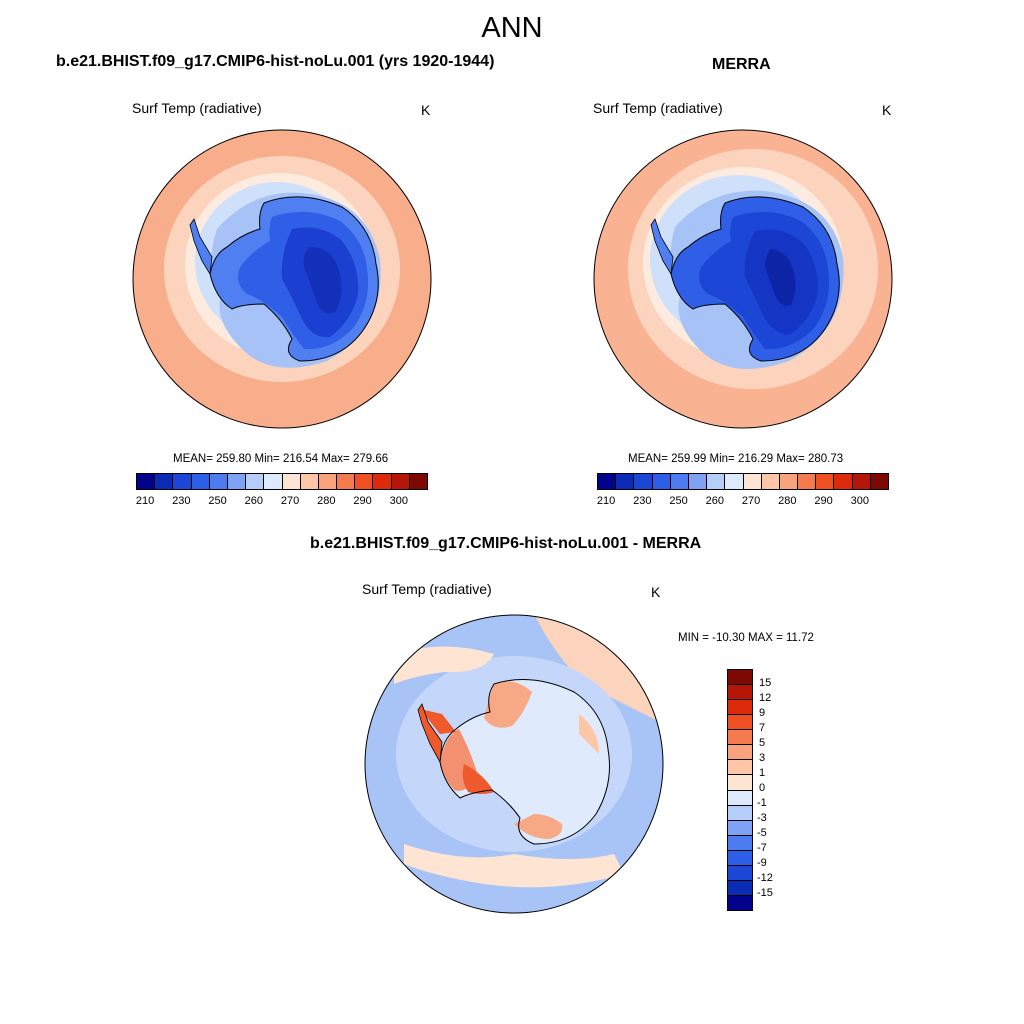  Describe the element at coordinates (755, 279) in the screenshot. I see `obs-coastline` at that location.